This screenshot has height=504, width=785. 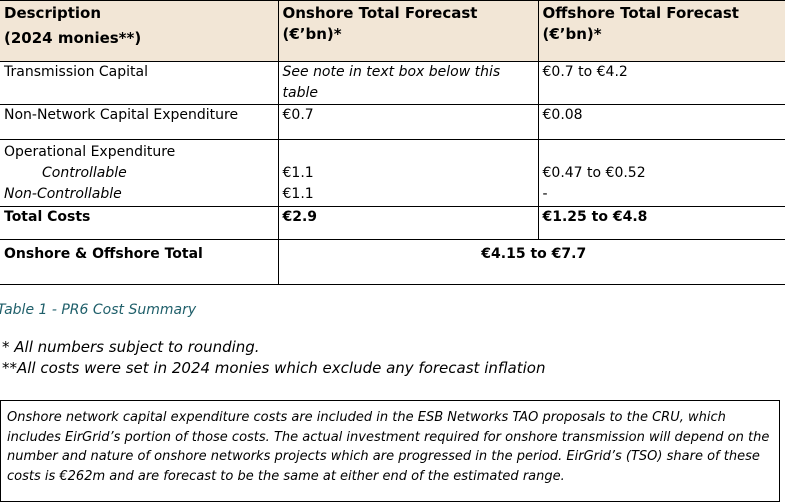 What do you see at coordinates (73, 38) in the screenshot?
I see `header-description-subtitle: (2024 monies**)` at bounding box center [73, 38].